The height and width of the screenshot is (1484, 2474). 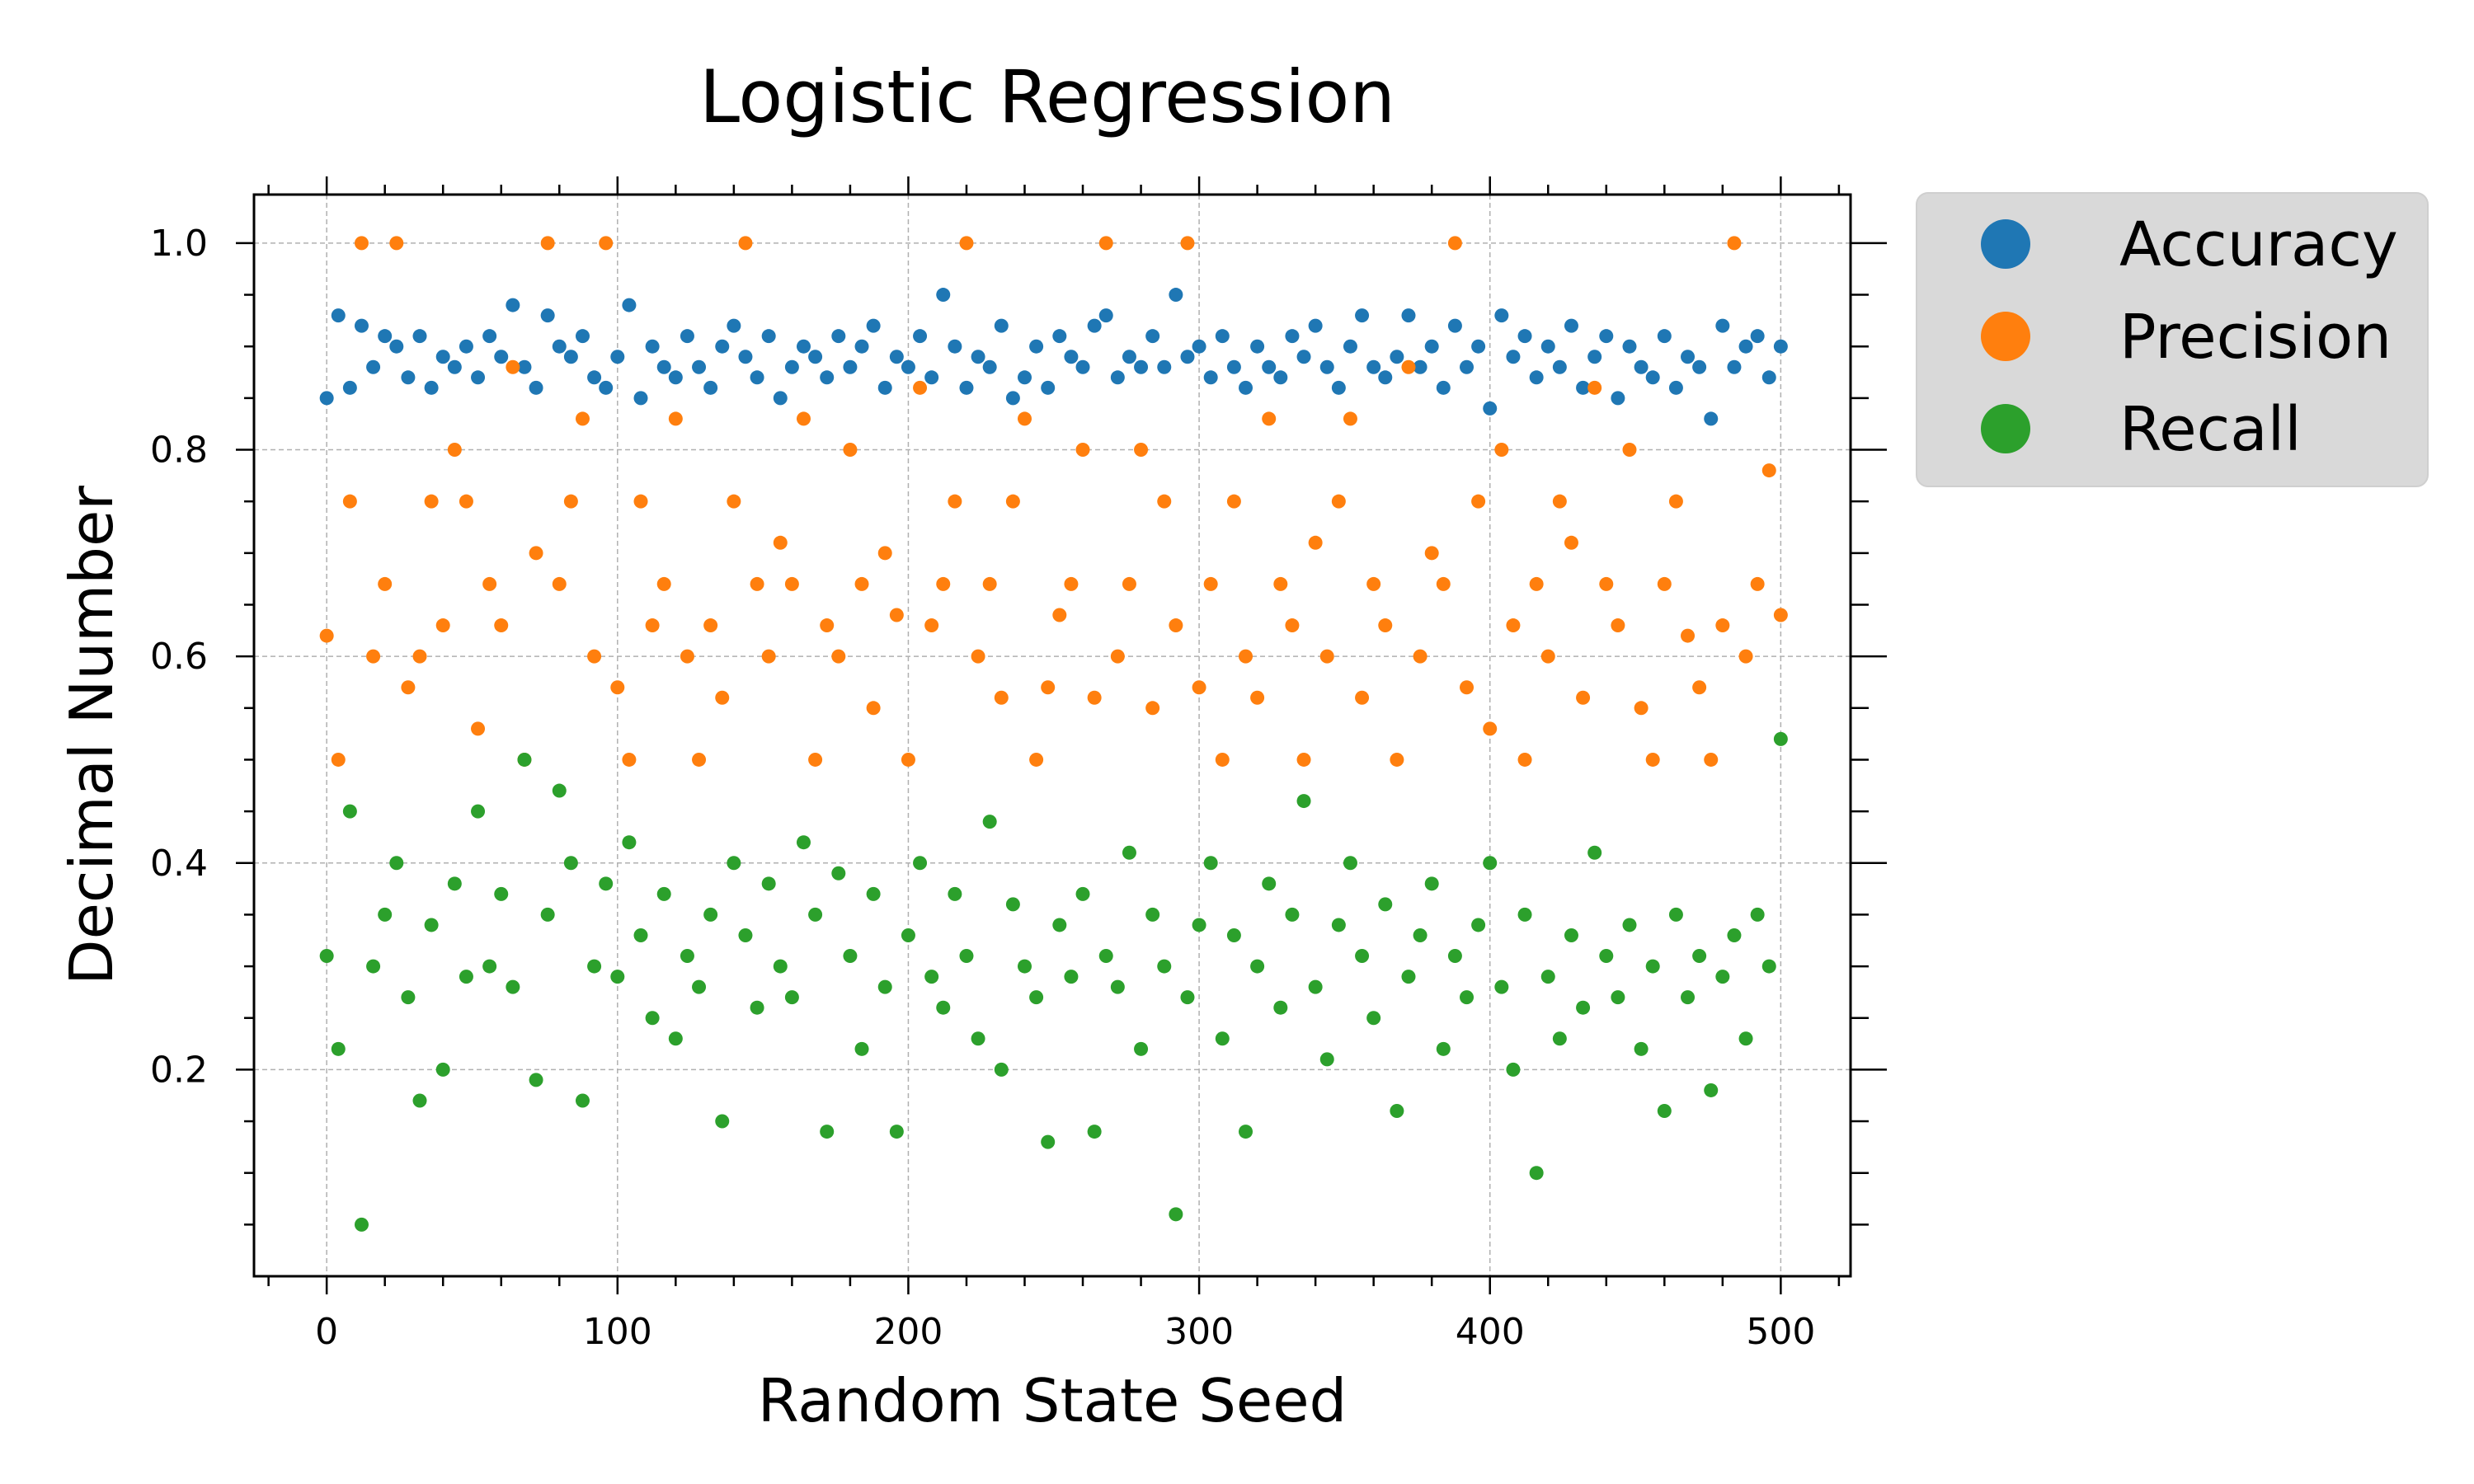 What do you see at coordinates (2005, 428) in the screenshot?
I see `legend-marker-recall` at bounding box center [2005, 428].